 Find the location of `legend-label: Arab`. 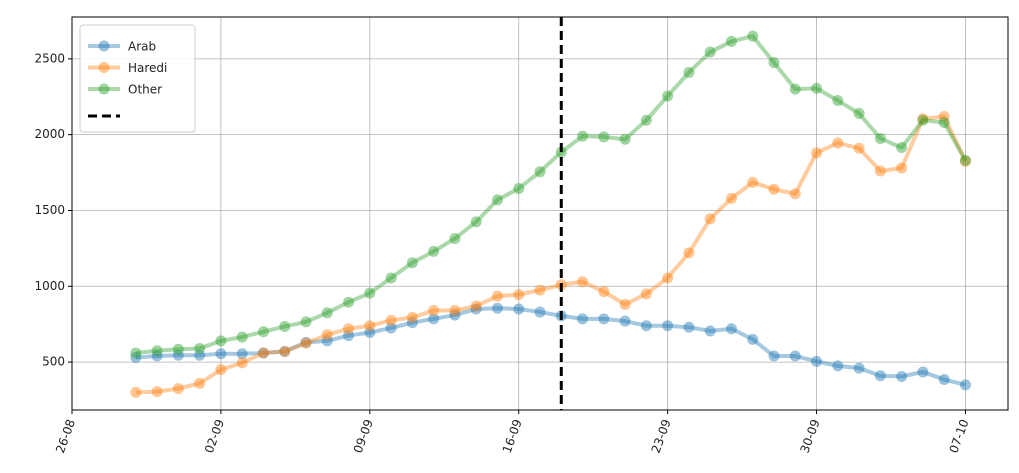

legend-label: Arab is located at coordinates (142, 47).